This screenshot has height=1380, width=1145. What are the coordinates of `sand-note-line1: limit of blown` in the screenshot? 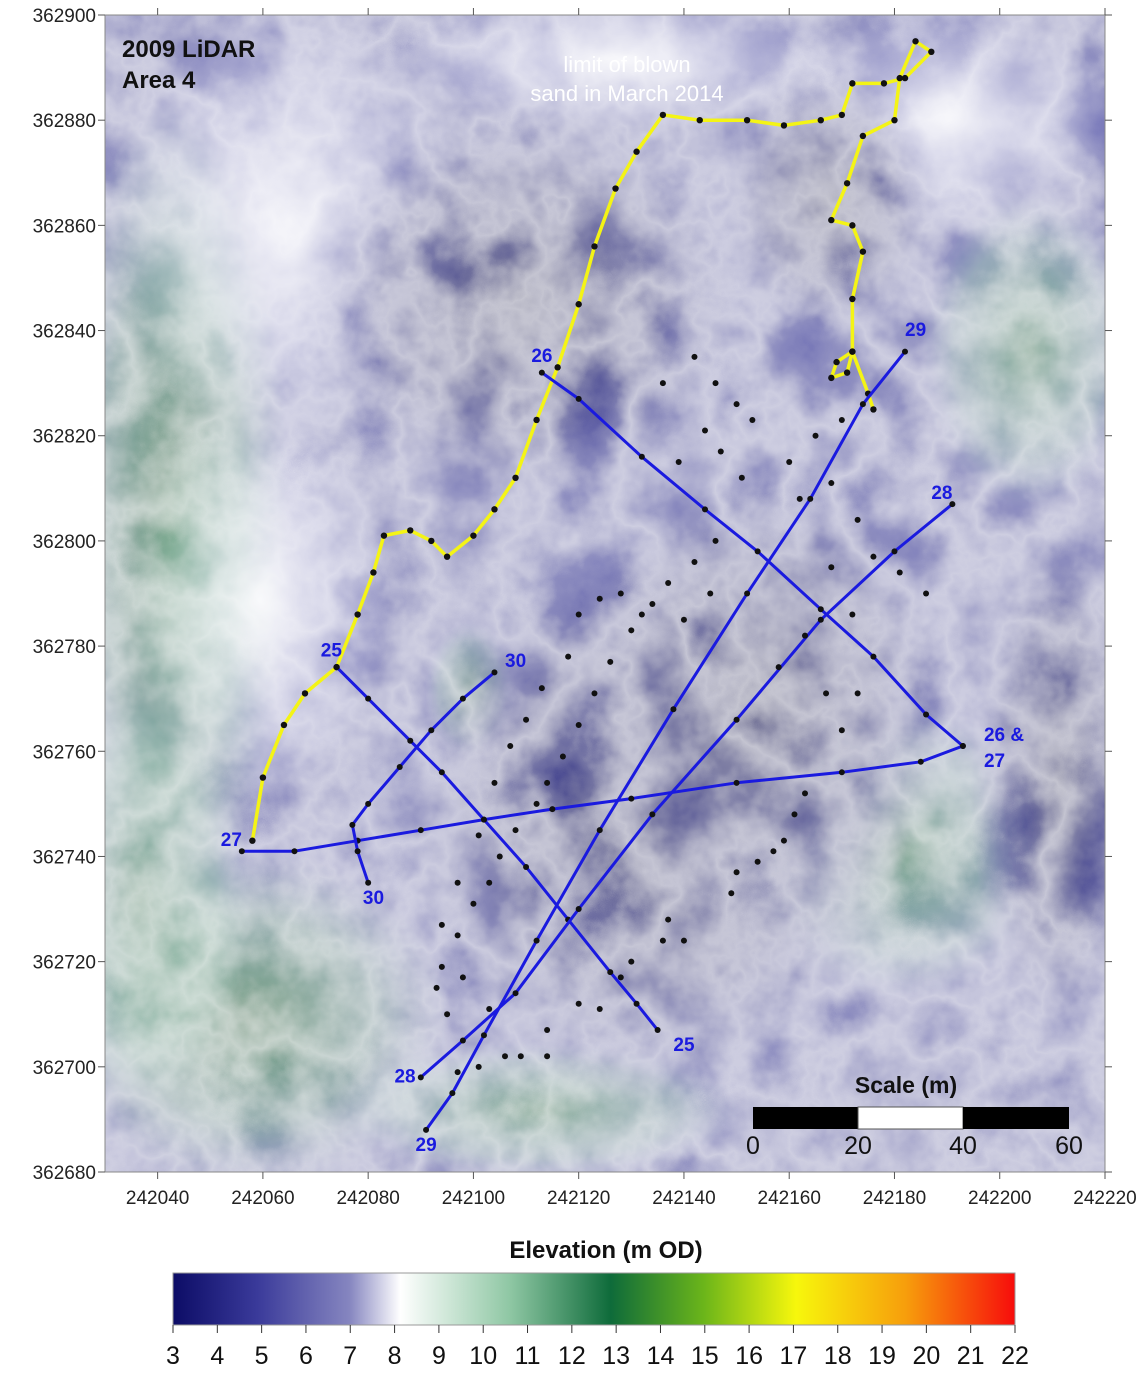 It's located at (626, 64).